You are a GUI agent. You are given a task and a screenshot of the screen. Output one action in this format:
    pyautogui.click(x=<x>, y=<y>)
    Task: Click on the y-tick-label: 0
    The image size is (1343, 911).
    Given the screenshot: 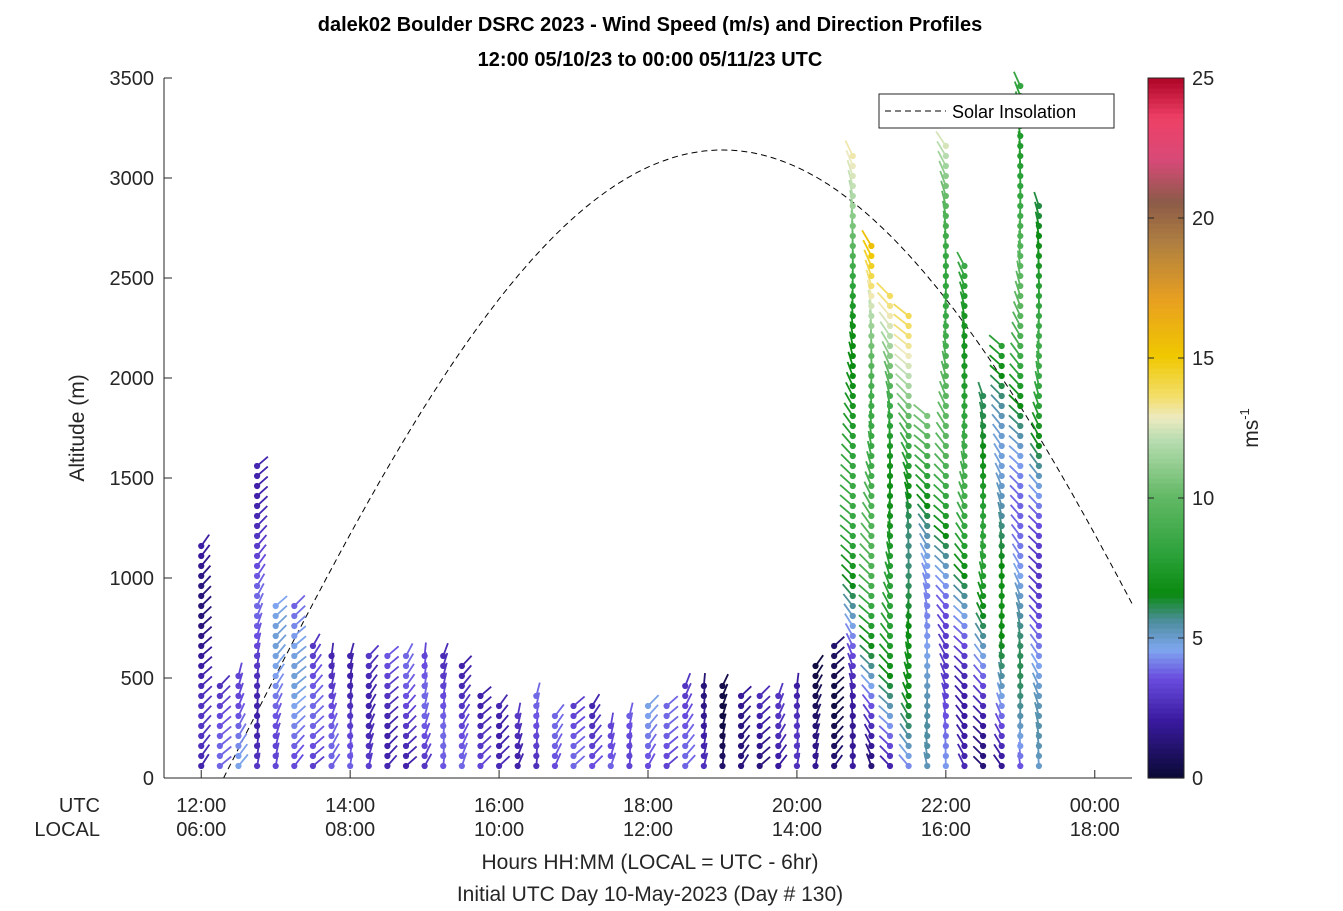 What is the action you would take?
    pyautogui.click(x=148, y=779)
    